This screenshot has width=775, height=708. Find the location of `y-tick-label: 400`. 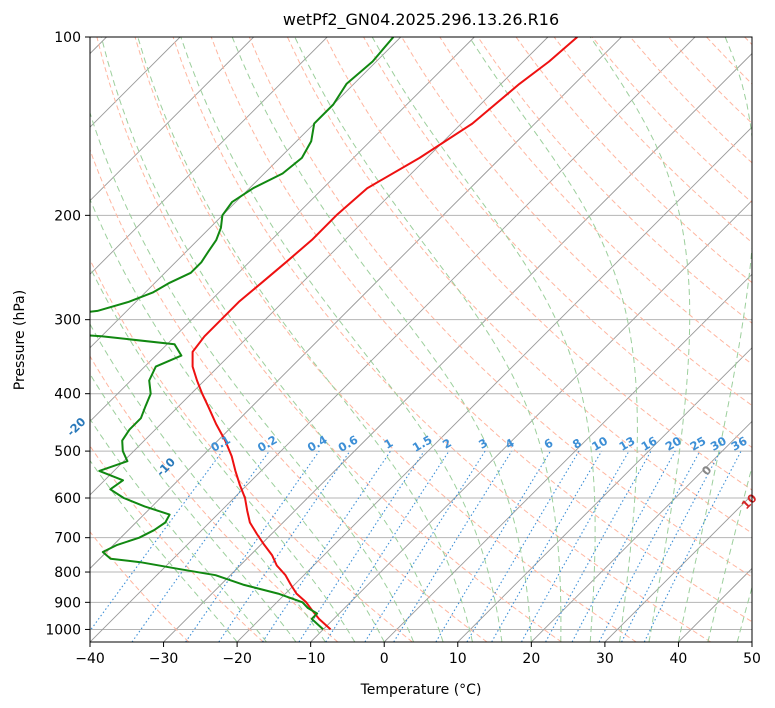

y-tick-label: 400 is located at coordinates (67, 395).